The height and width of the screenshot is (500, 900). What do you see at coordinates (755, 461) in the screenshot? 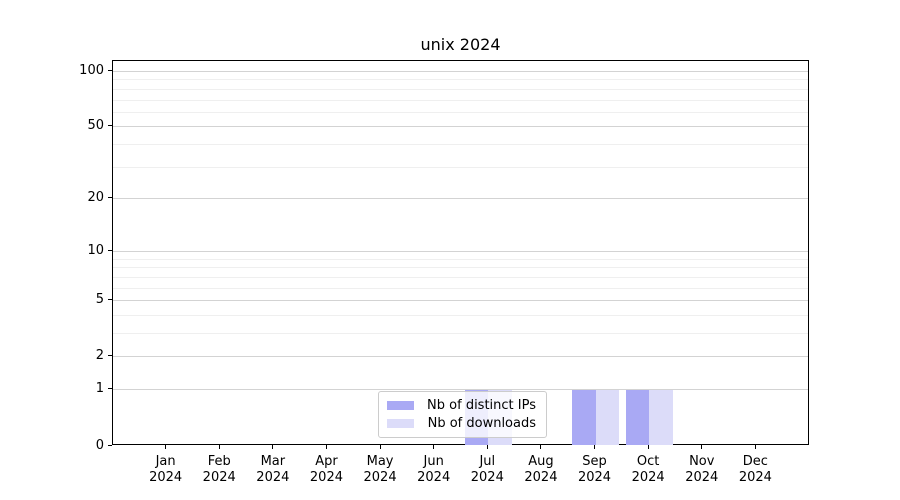
I see `x-tick-month: Dec` at bounding box center [755, 461].